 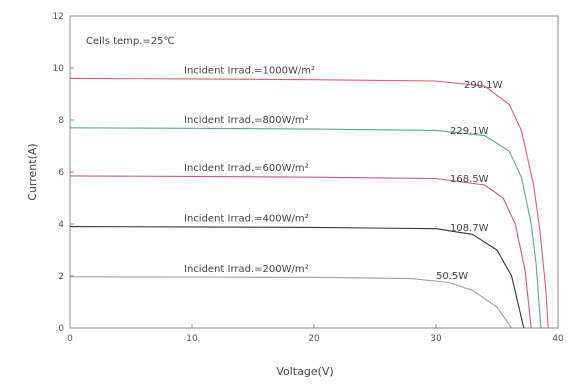 What do you see at coordinates (70, 339) in the screenshot?
I see `x-tick-label: 0` at bounding box center [70, 339].